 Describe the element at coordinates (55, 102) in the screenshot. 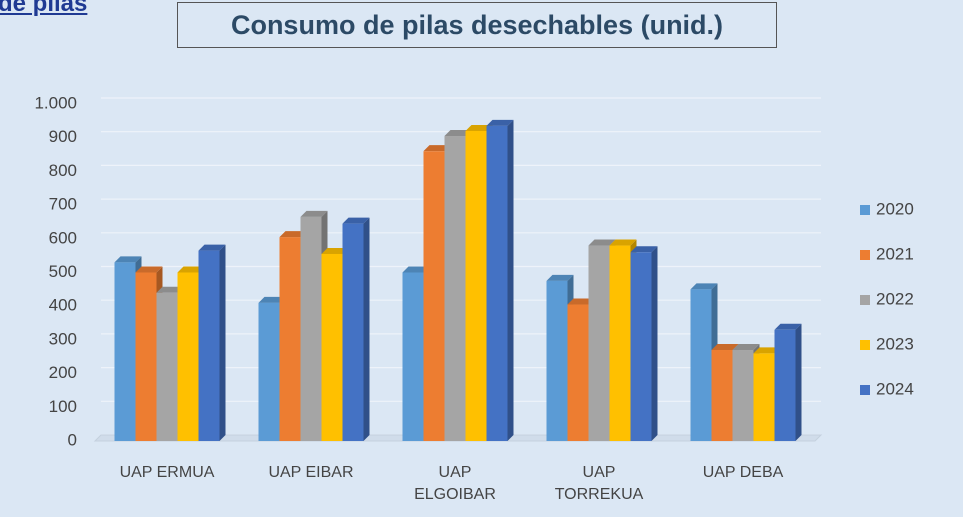

I see `y-tick-label: 1.000` at that location.